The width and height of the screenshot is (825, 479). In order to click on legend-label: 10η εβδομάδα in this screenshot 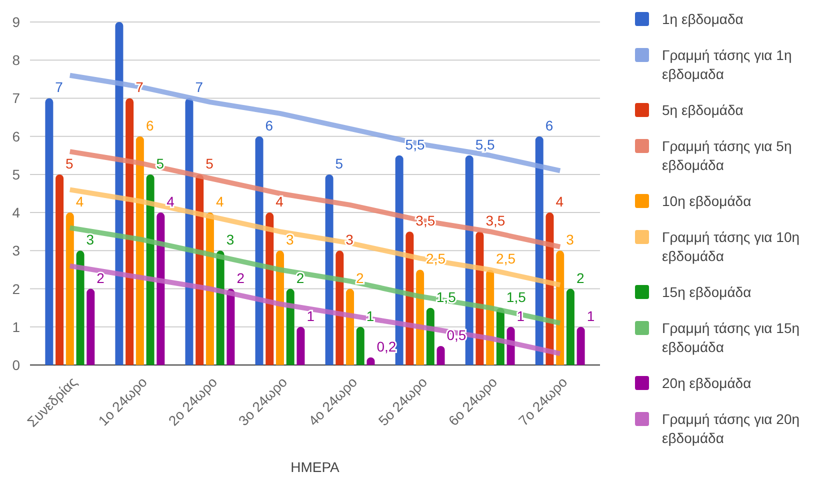, I will do `click(707, 201)`.